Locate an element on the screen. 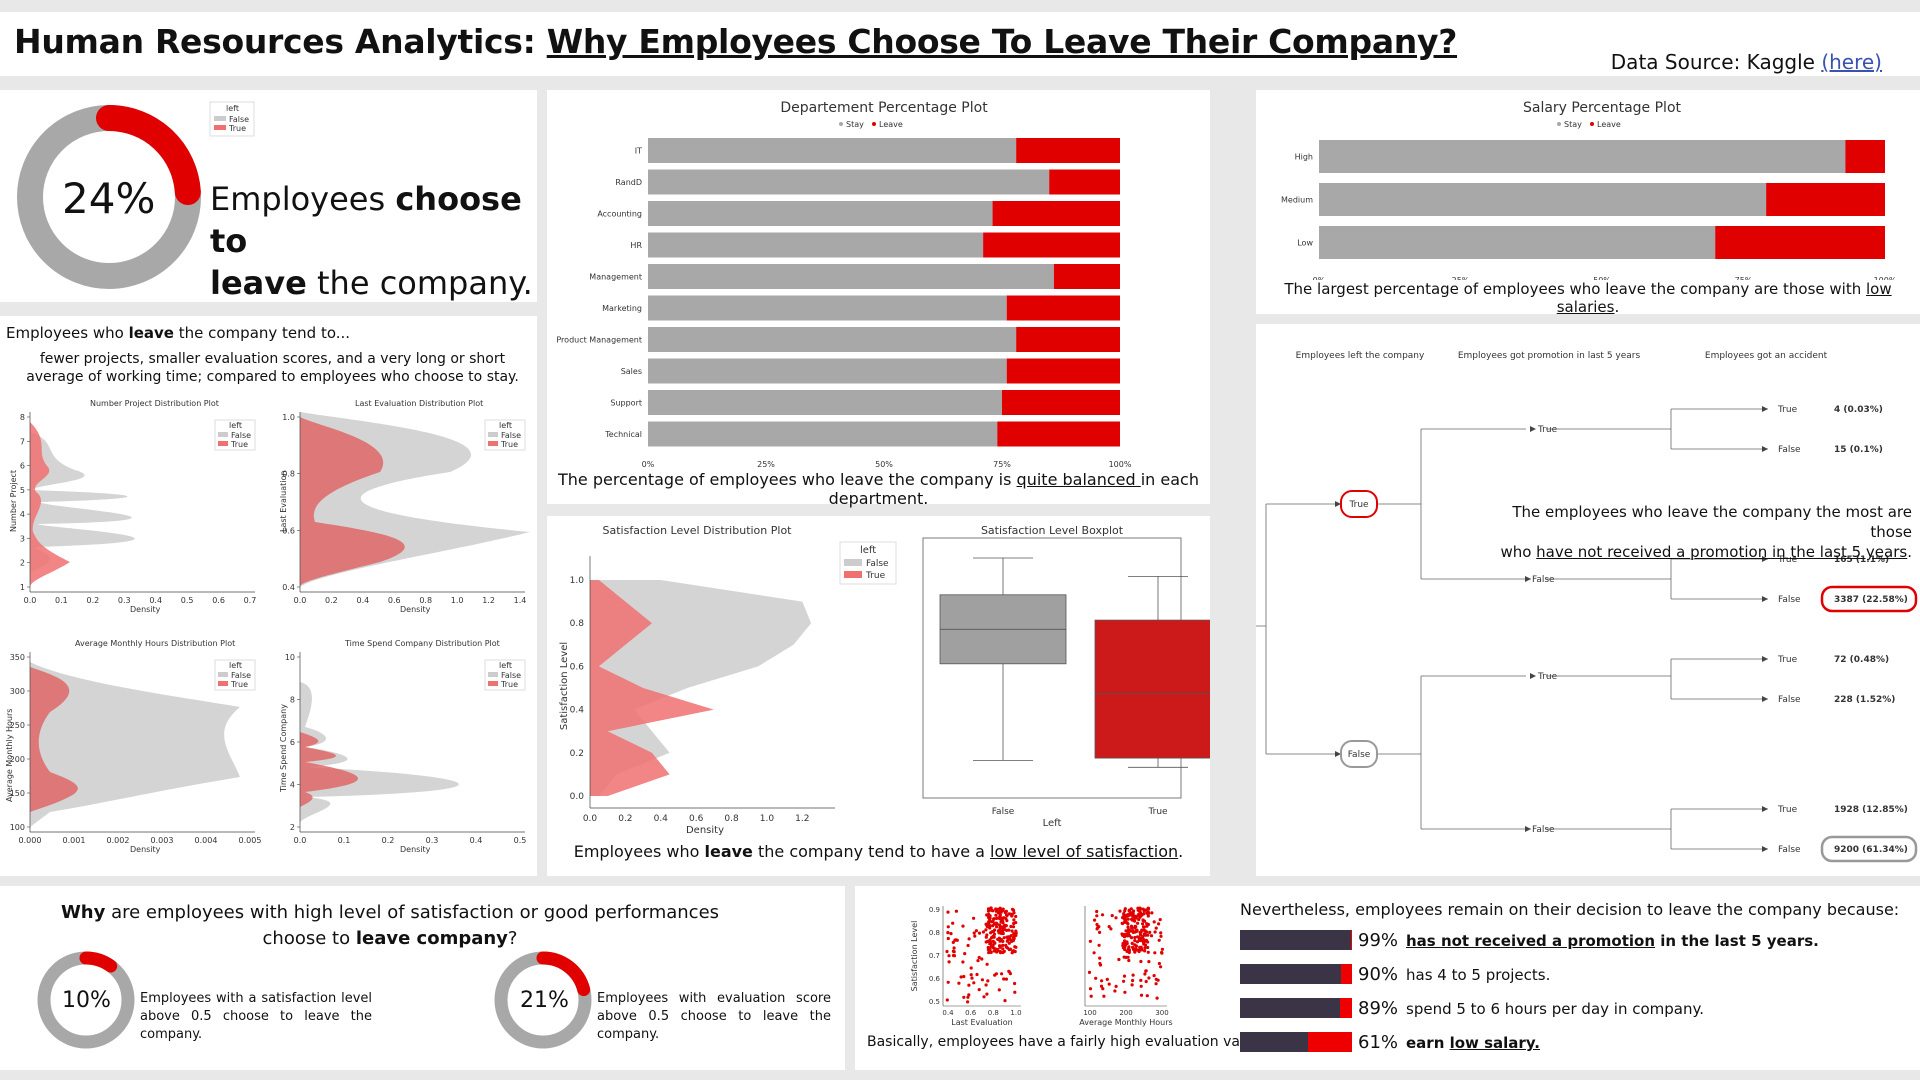 The width and height of the screenshot is (1920, 1080). x-tick: 0.5 is located at coordinates (187, 600).